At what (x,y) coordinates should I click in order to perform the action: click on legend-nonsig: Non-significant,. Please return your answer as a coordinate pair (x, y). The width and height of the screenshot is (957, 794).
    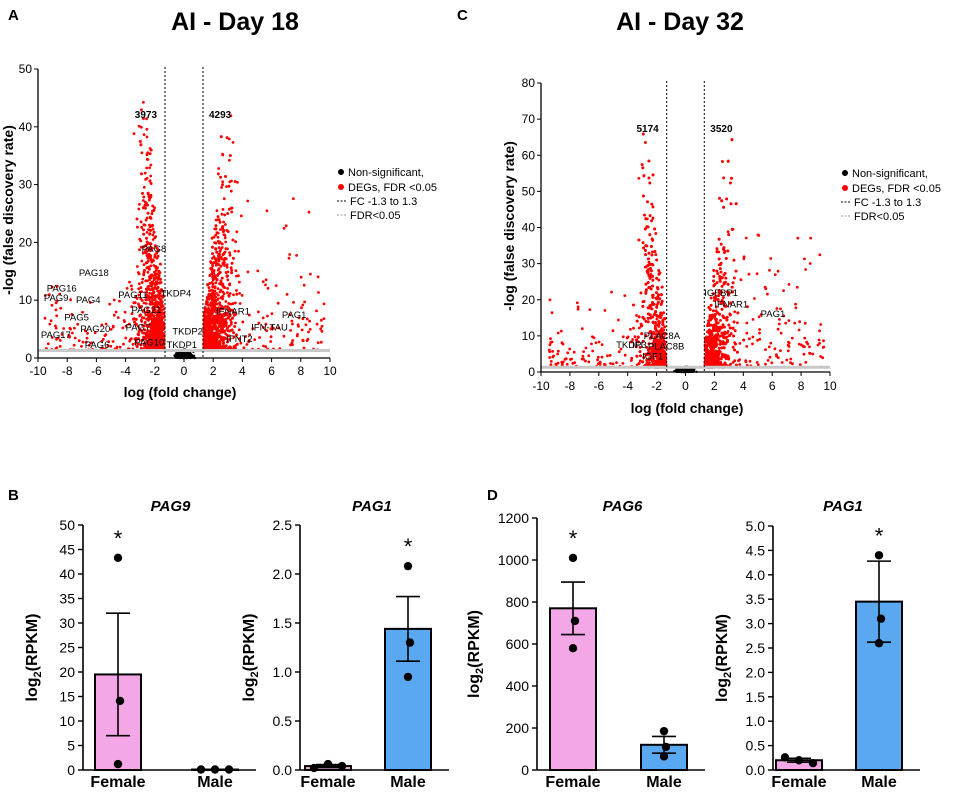
    Looking at the image, I should click on (386, 173).